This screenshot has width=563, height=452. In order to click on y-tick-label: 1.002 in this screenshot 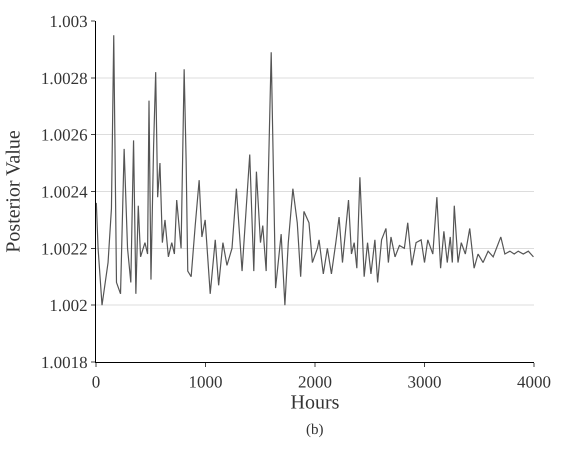, I will do `click(68, 306)`.